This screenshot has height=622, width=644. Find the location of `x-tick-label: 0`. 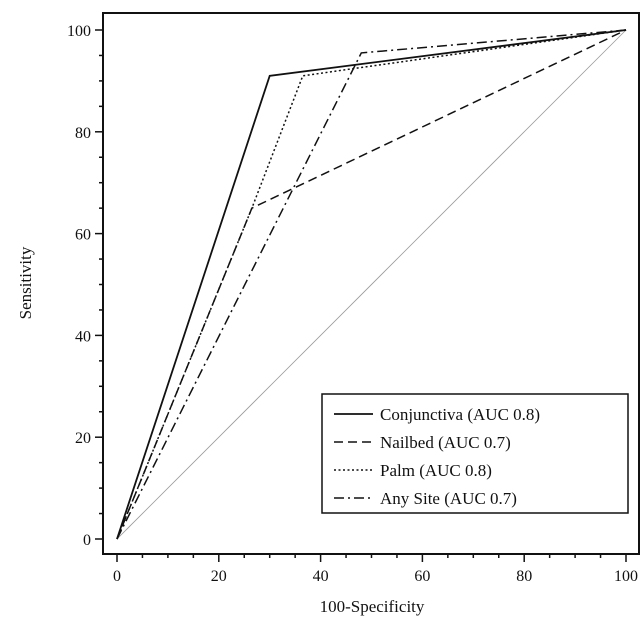

x-tick-label: 0 is located at coordinates (117, 576).